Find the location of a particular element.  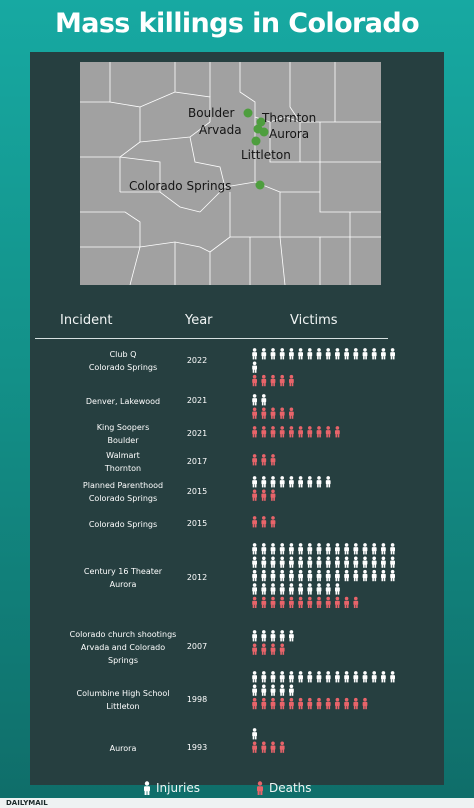

city-label: Colorado Springs is located at coordinates (180, 186).